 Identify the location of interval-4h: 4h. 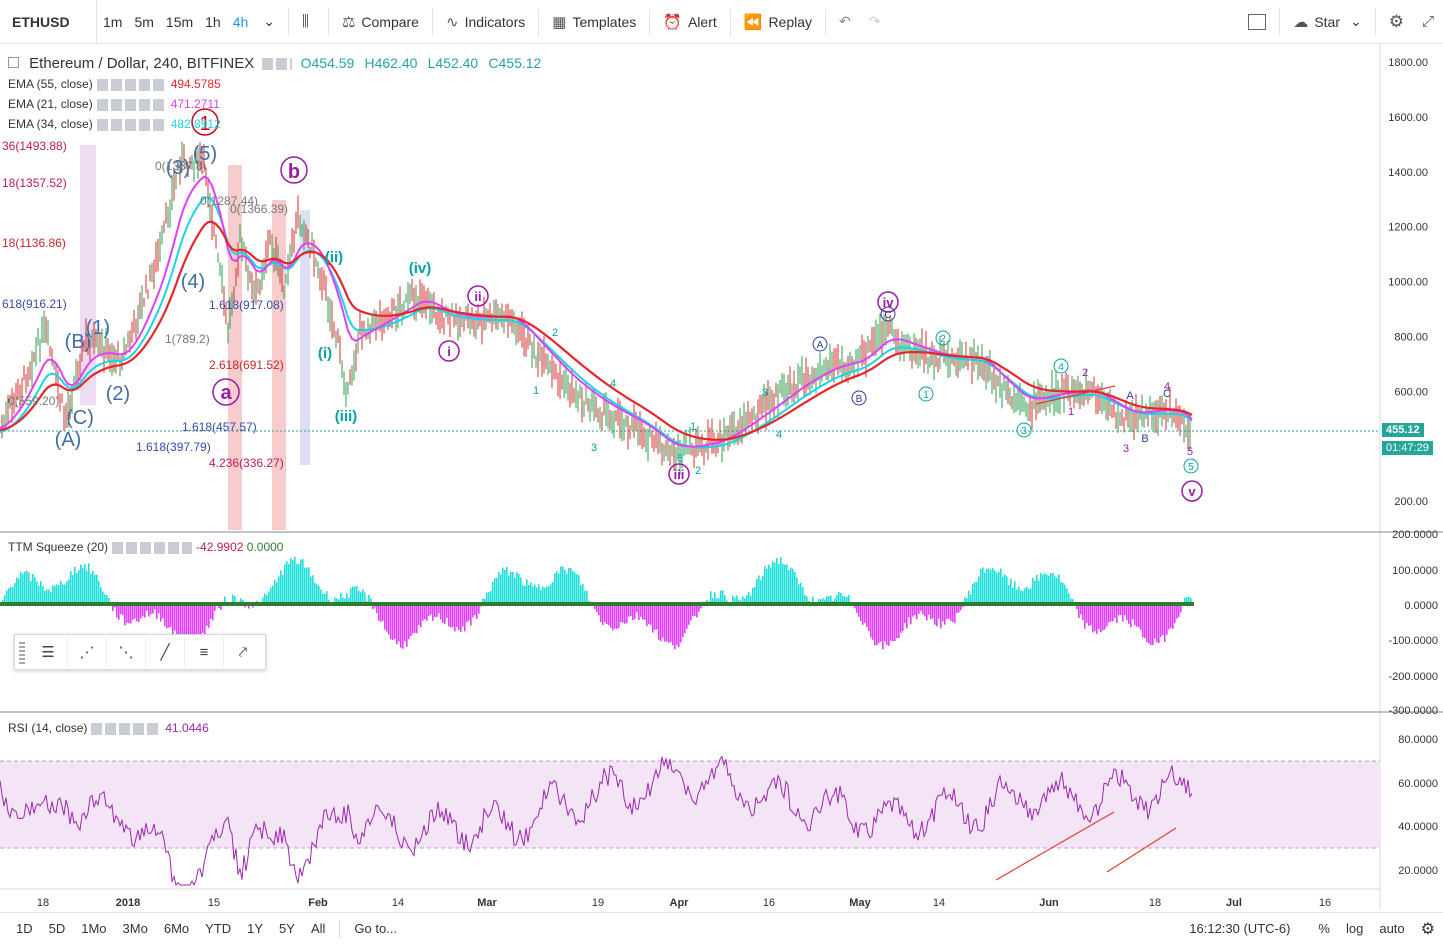
(241, 21).